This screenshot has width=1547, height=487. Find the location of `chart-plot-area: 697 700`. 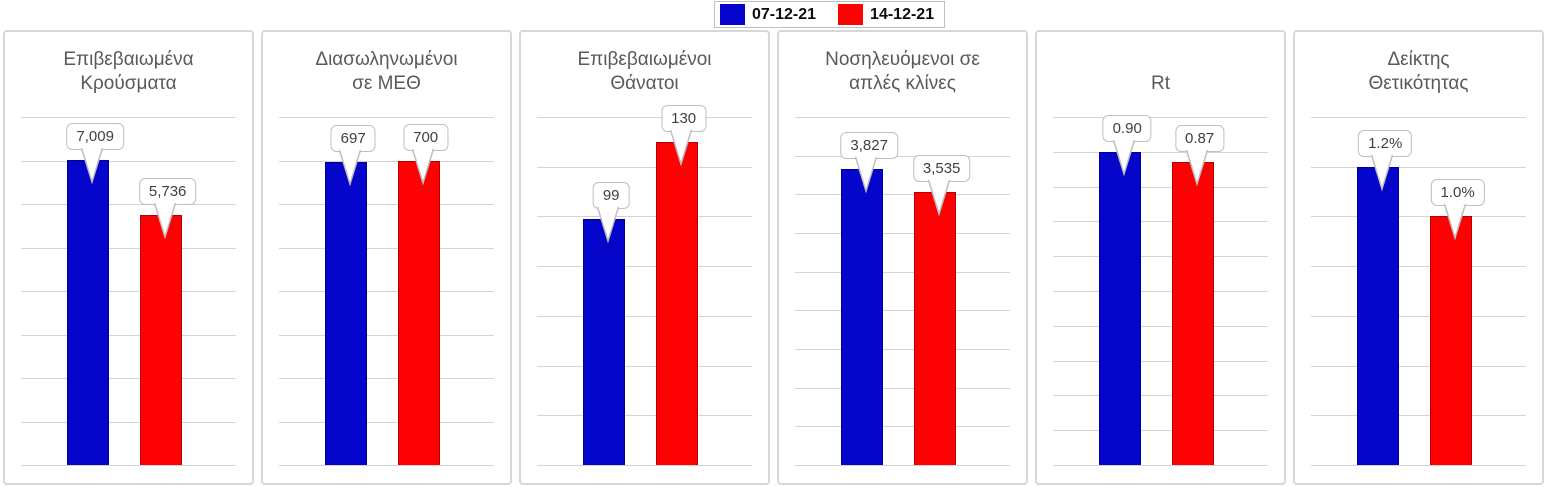

chart-plot-area: 697 700 is located at coordinates (386, 291).